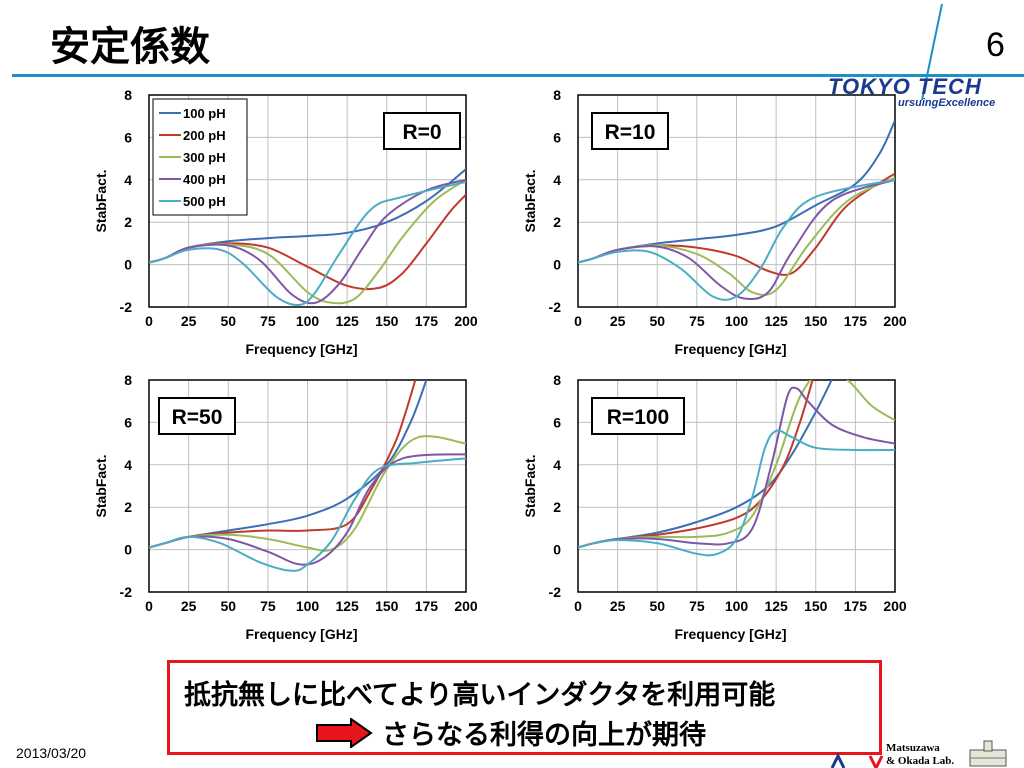 Image resolution: width=1024 pixels, height=768 pixels. What do you see at coordinates (204, 157) in the screenshot?
I see `legend-entry: 300 pH` at bounding box center [204, 157].